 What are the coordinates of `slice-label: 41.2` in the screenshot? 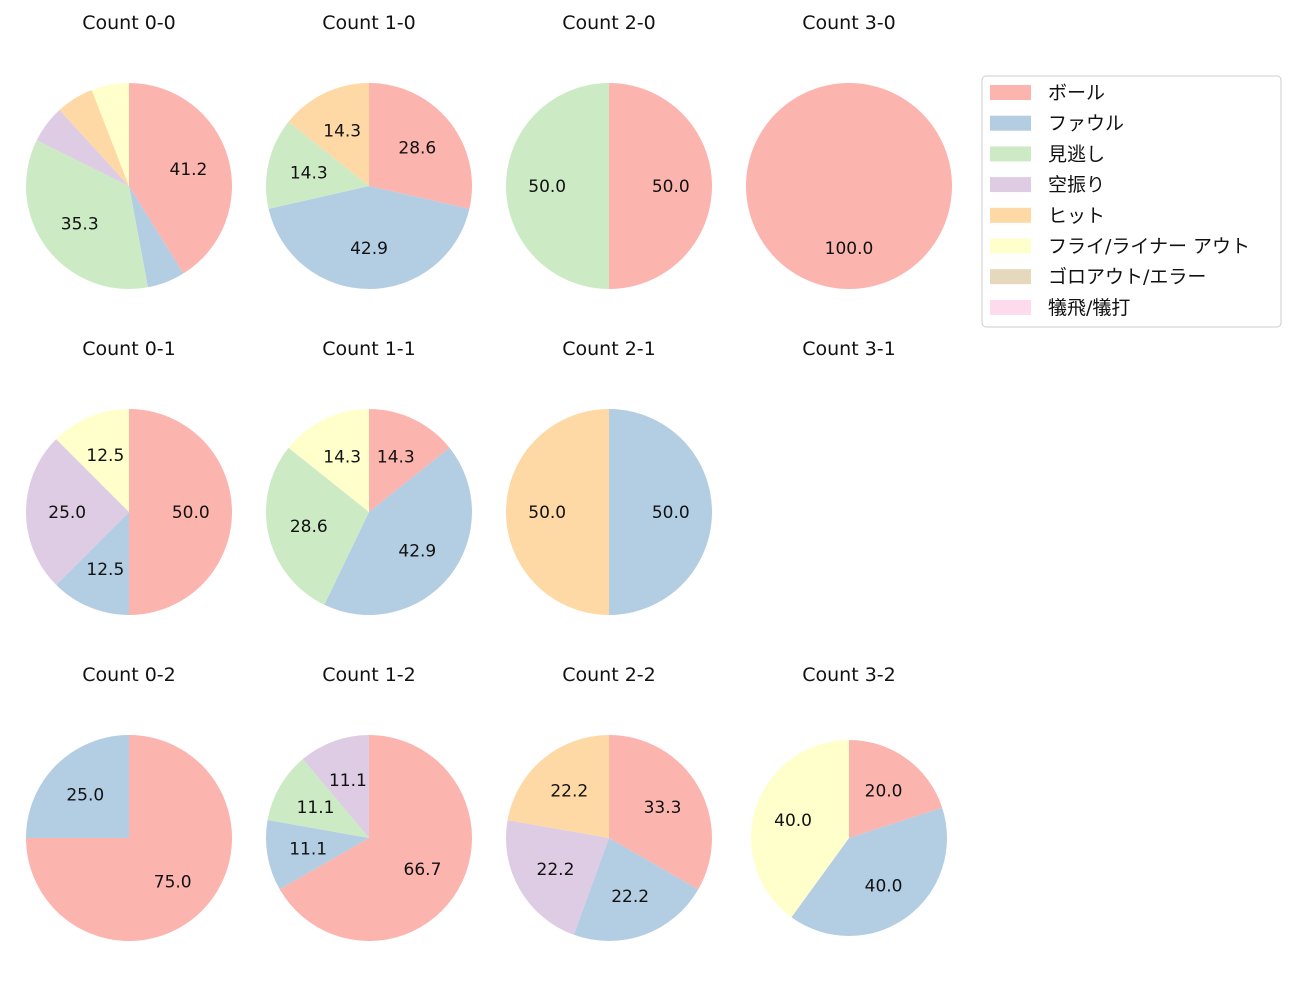 It's located at (189, 170).